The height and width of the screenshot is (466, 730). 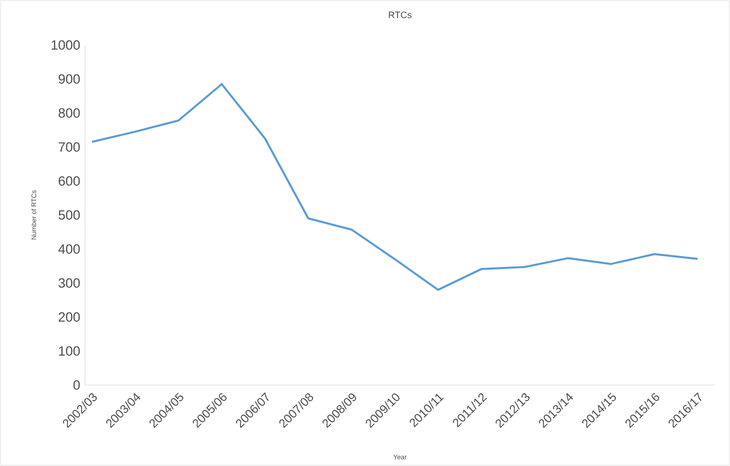 I want to click on y-tick-label: 400, so click(x=69, y=249).